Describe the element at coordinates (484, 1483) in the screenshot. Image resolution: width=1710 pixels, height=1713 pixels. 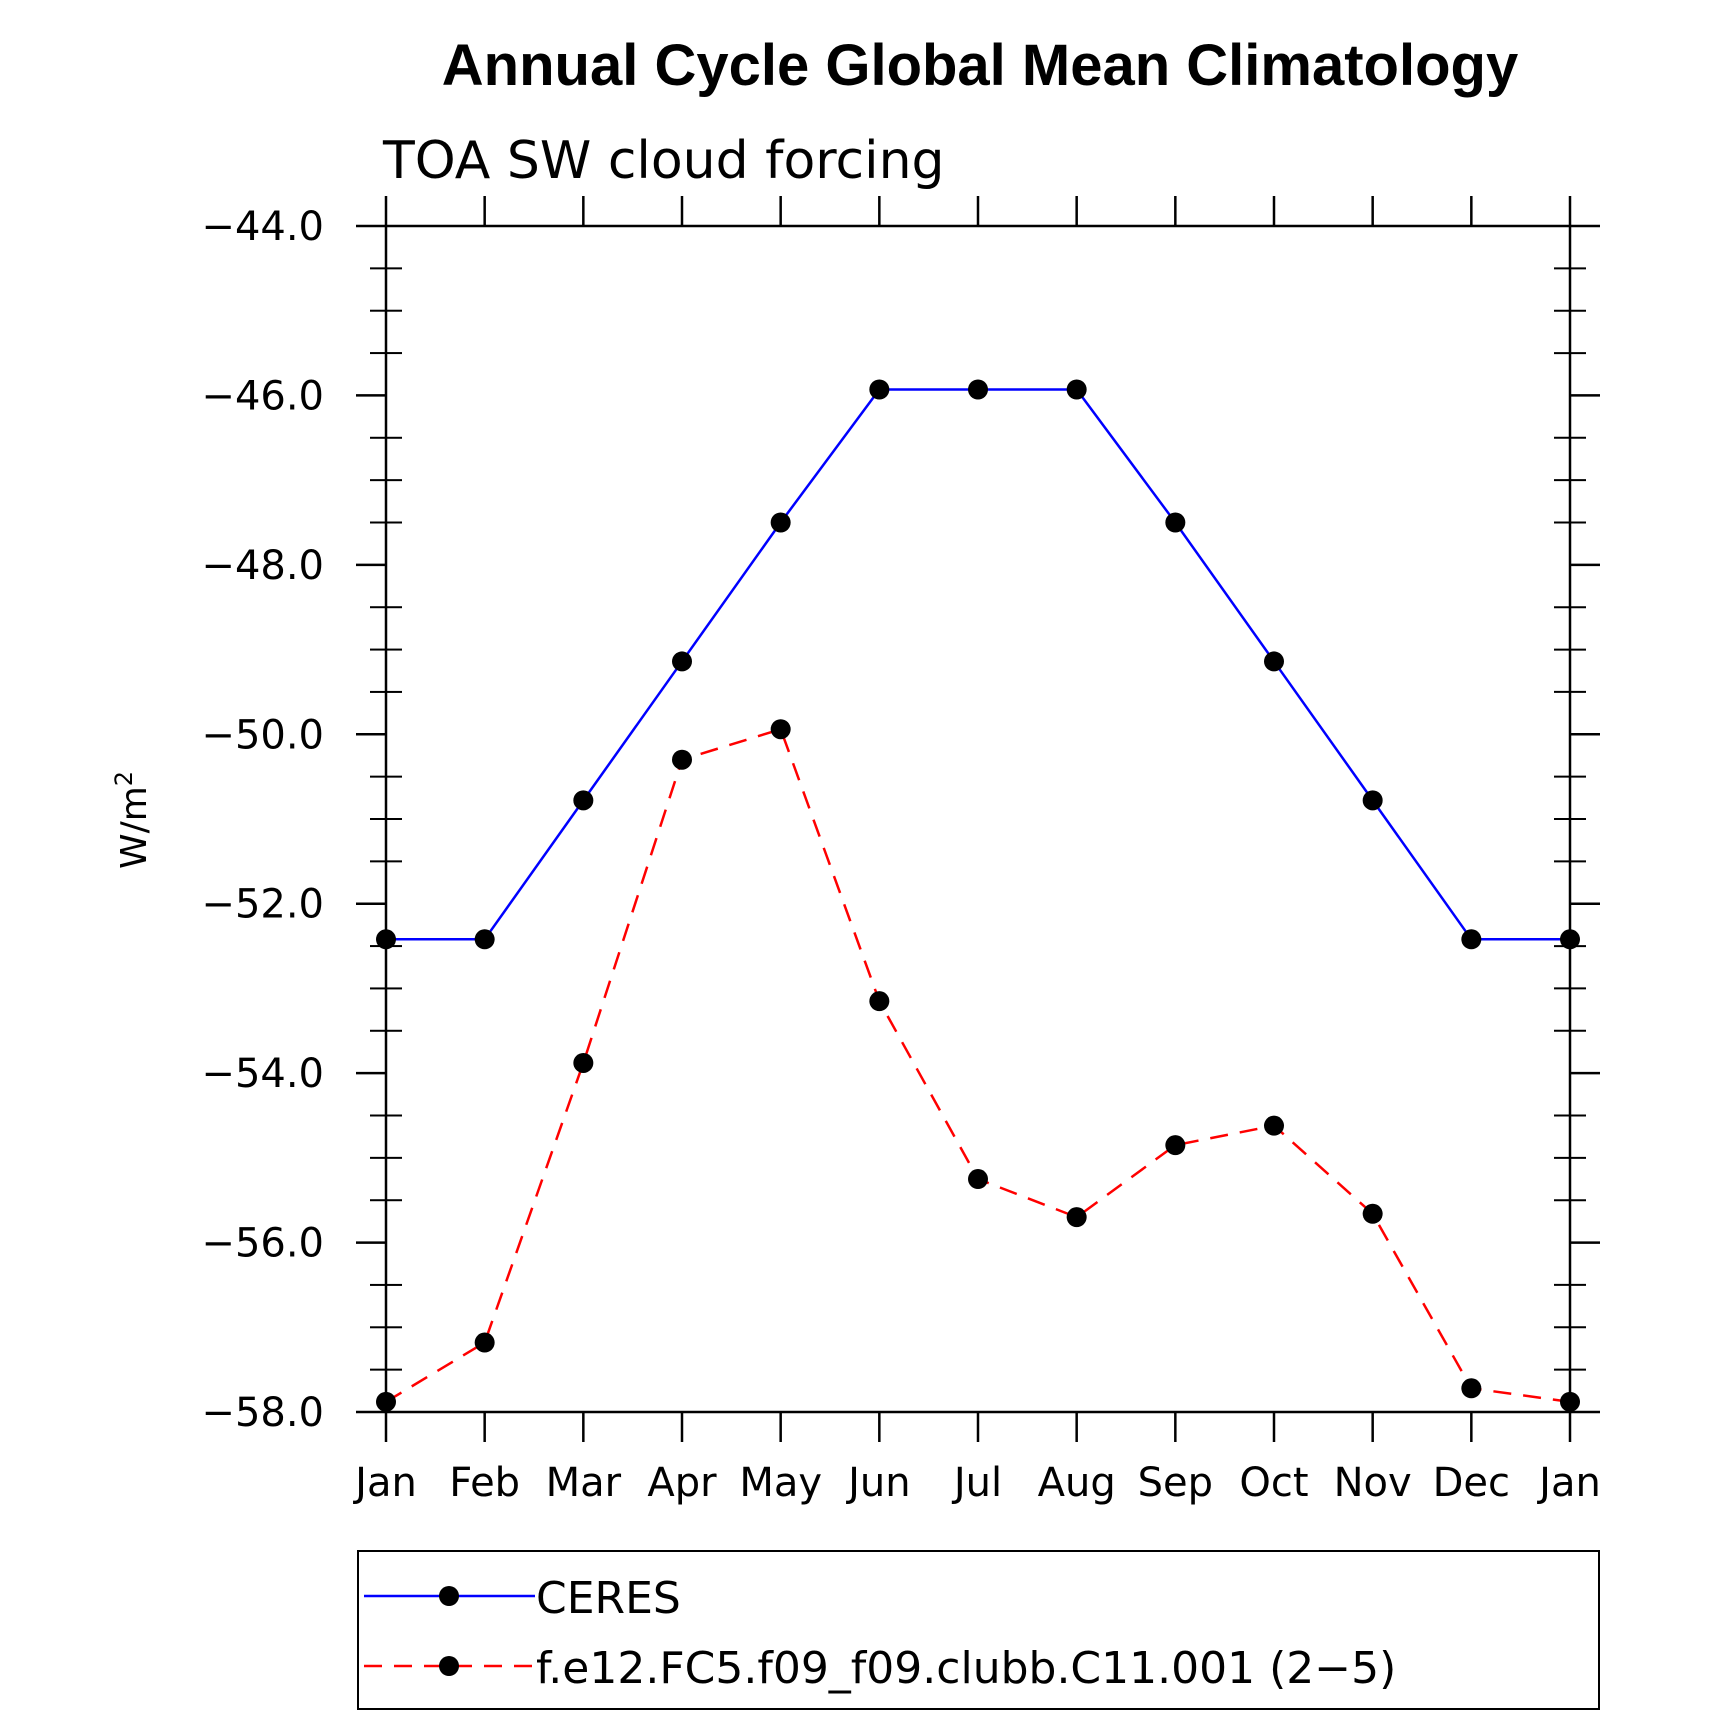
I see `x-tick-label: Feb` at that location.